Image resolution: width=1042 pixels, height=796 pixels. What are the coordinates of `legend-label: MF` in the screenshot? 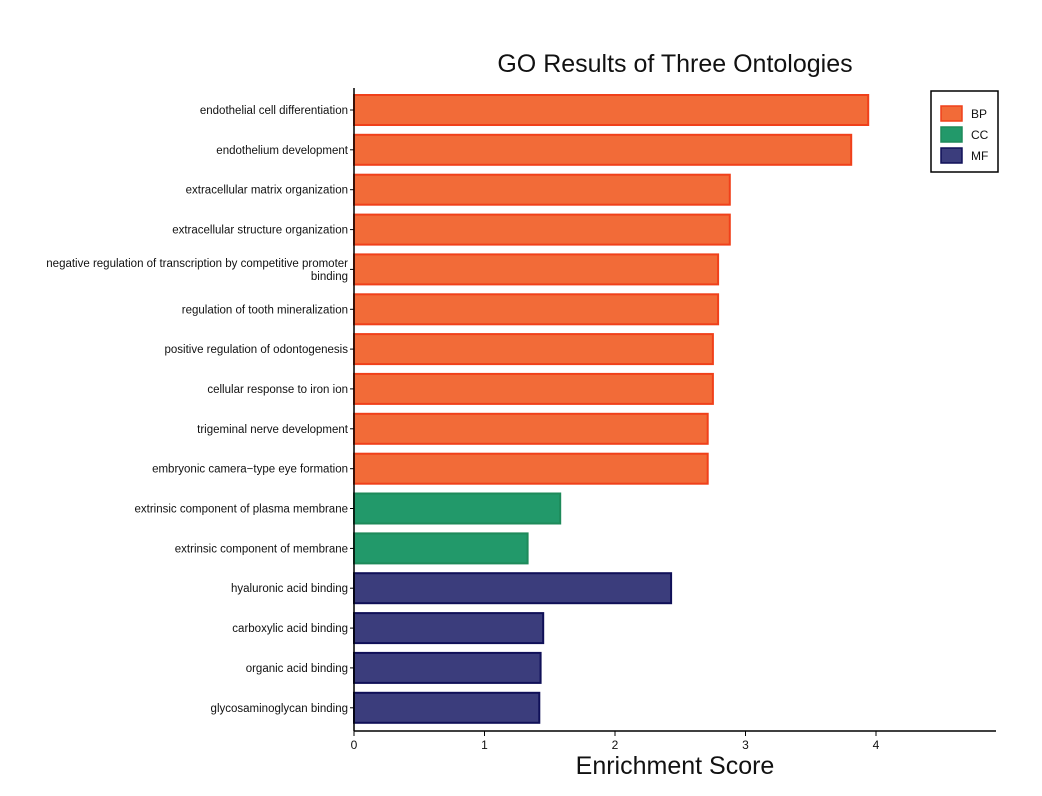 It's located at (979, 156).